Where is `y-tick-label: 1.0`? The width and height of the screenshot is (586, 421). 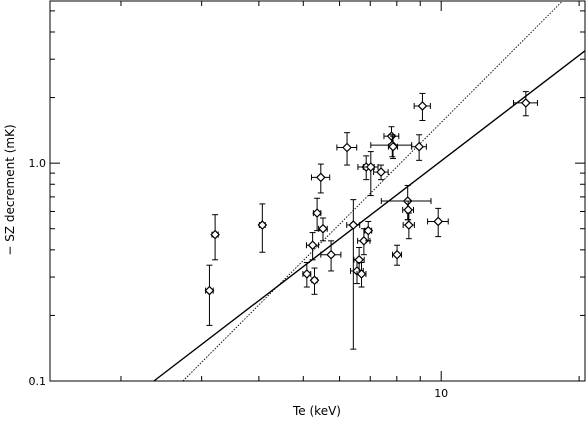 y-tick-label: 1.0 is located at coordinates (38, 163).